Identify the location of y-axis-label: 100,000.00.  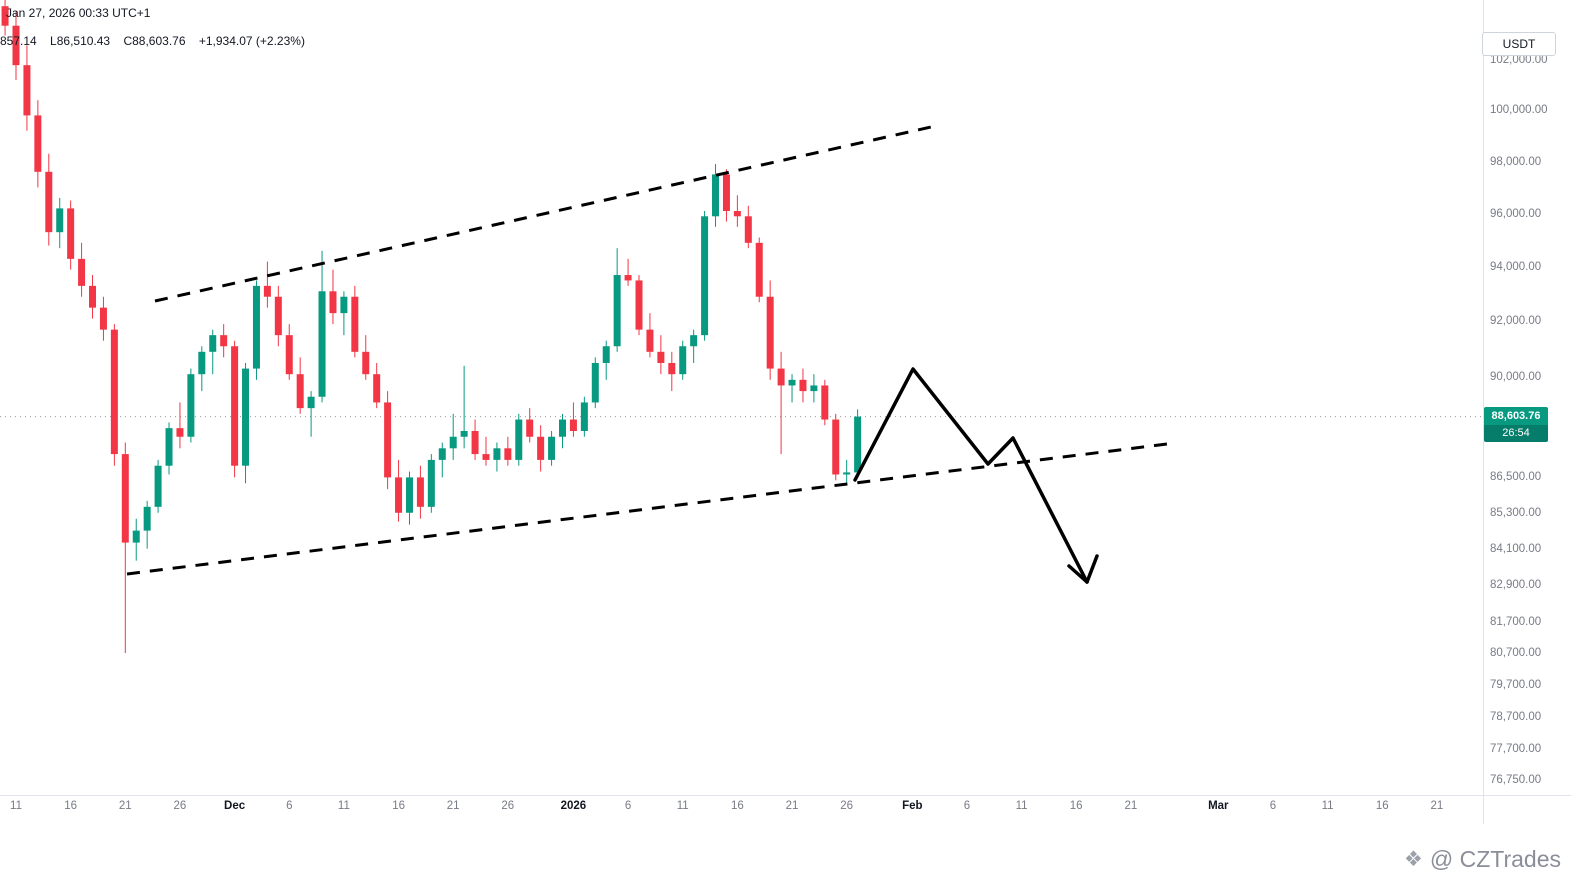
(1519, 110).